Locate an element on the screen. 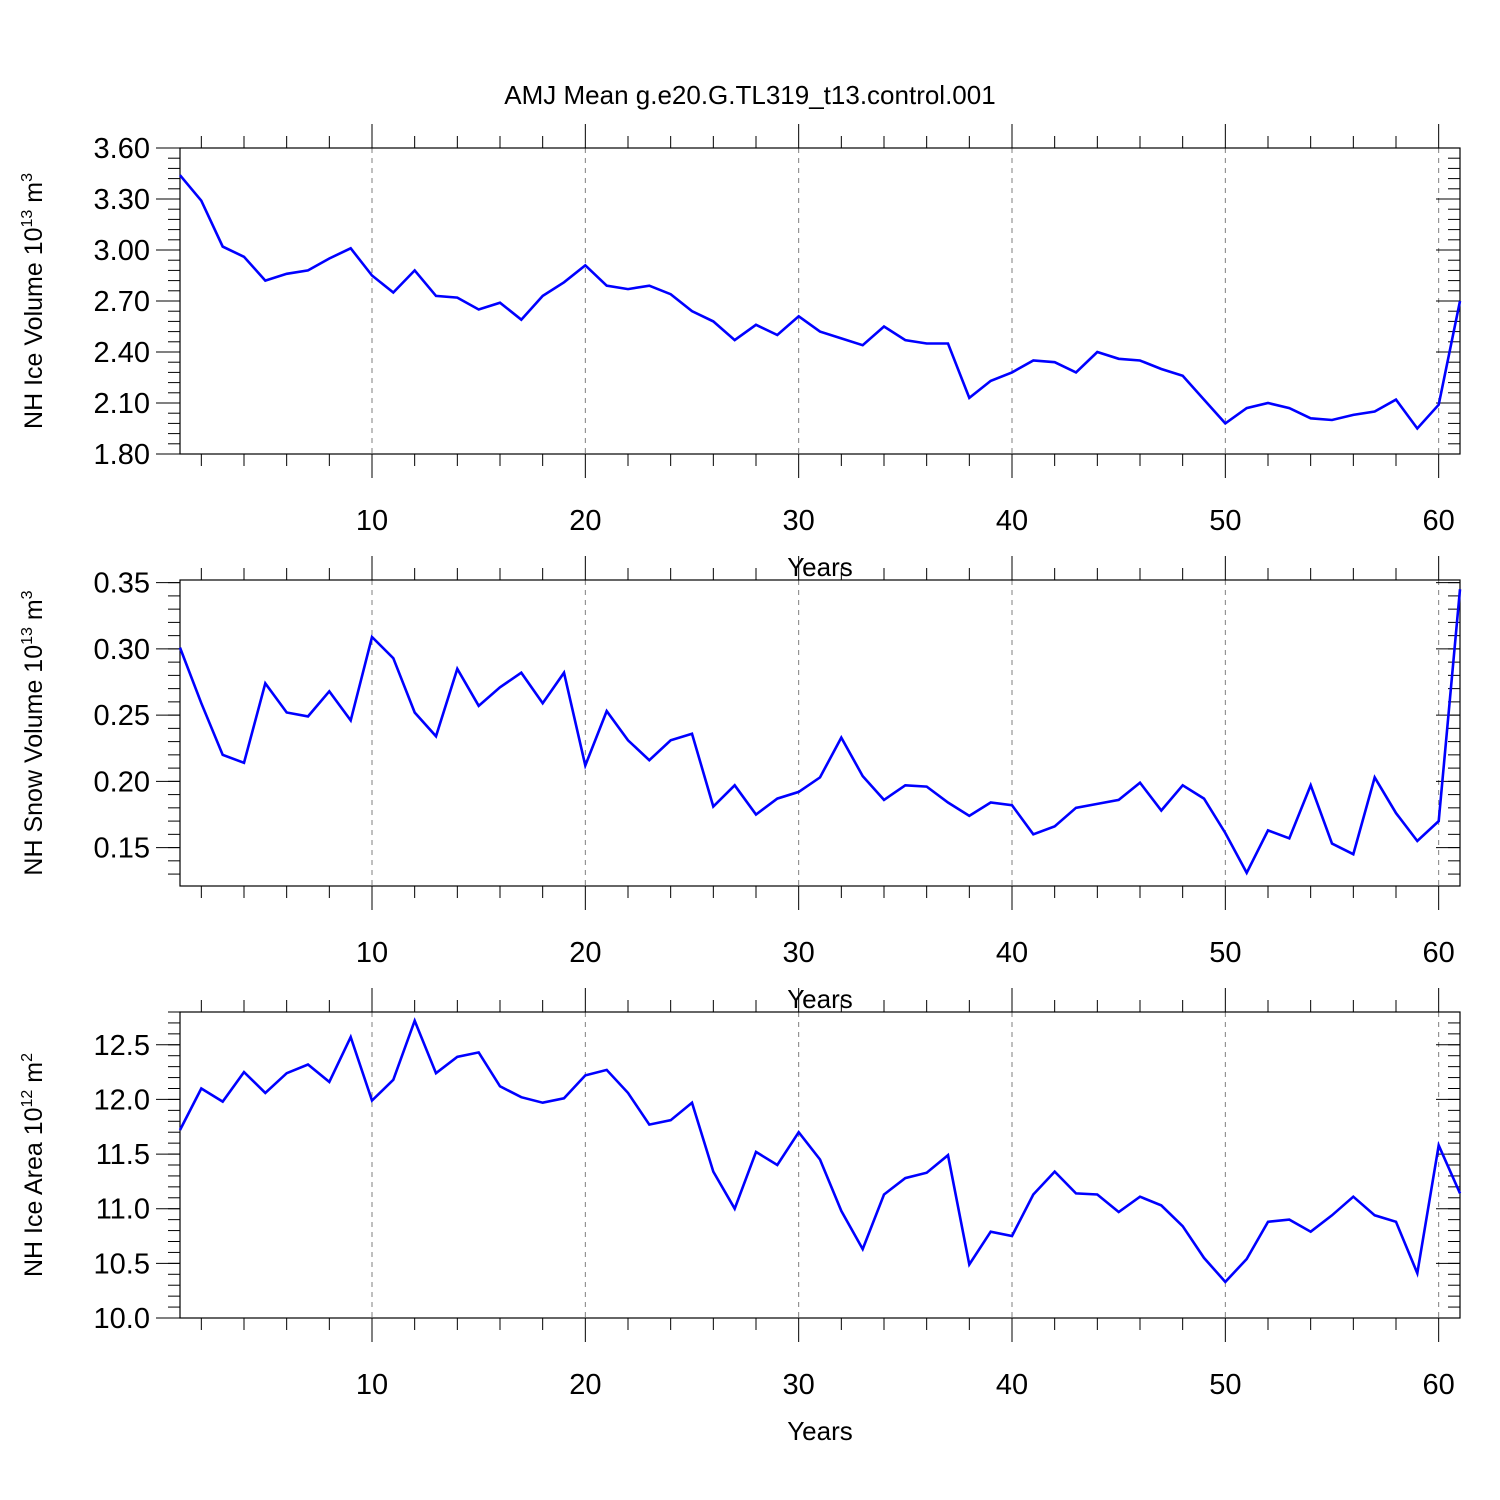 The height and width of the screenshot is (1500, 1500). y-tick-label: 12.0 is located at coordinates (122, 1100).